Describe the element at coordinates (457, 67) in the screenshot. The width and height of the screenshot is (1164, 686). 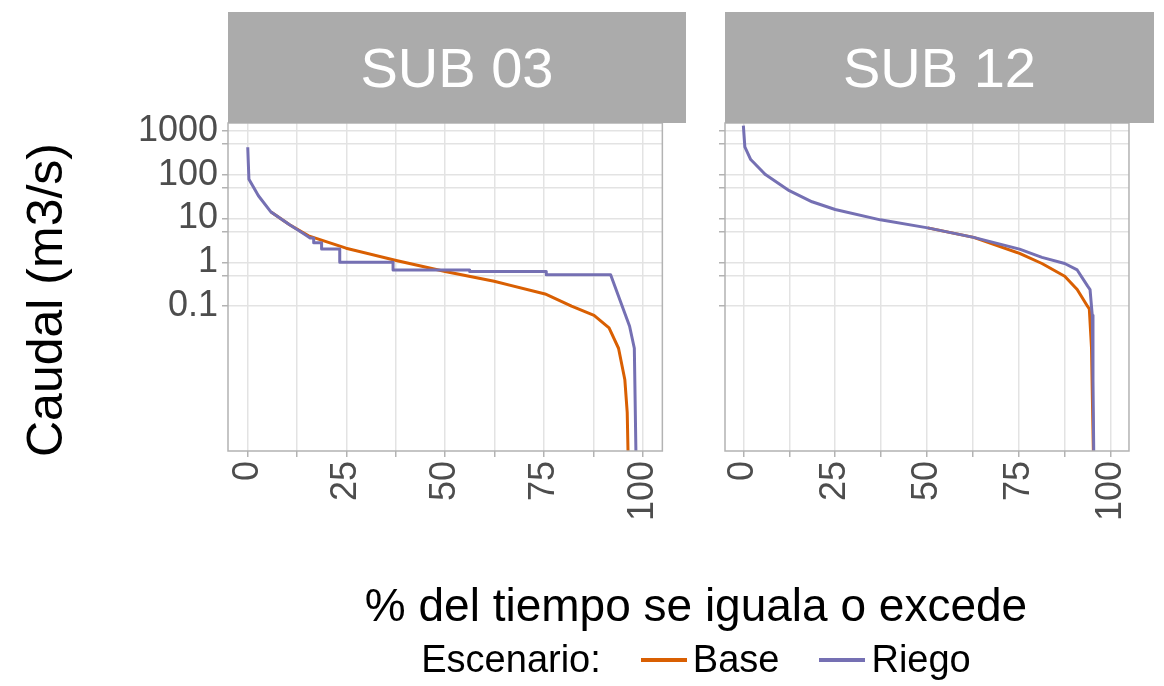
I see `chart-title: SUB 03` at that location.